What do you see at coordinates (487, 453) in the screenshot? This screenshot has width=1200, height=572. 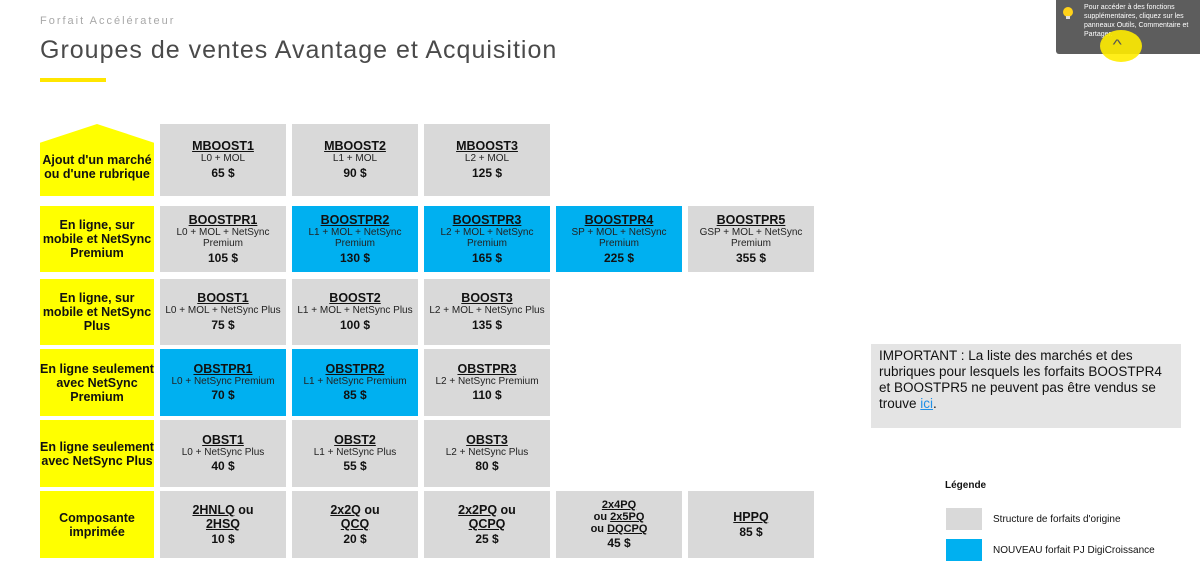 I see `package-cell-obst3: OBST3 L2 + NetSync Plus 80 $` at bounding box center [487, 453].